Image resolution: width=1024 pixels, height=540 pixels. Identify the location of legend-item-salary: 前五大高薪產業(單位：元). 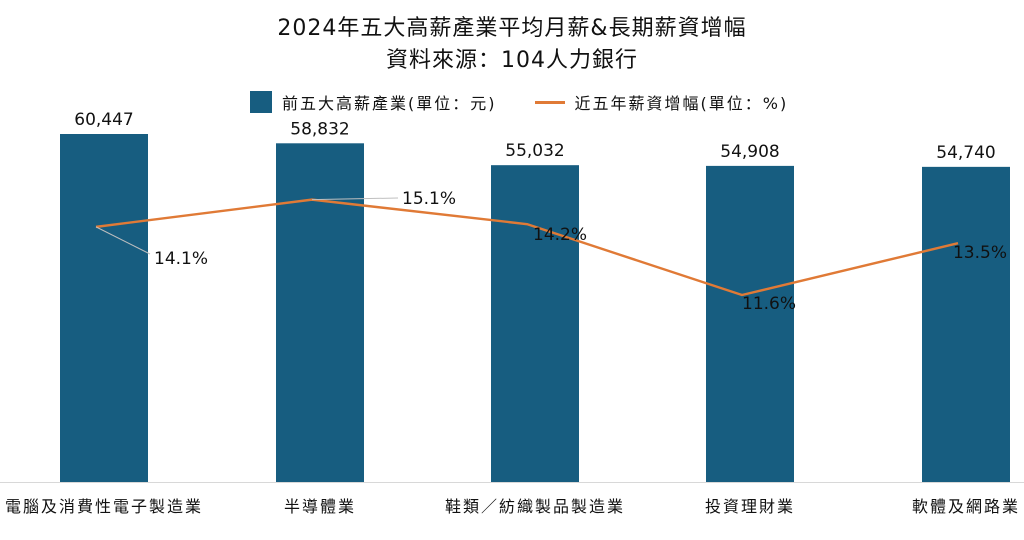
(373, 102).